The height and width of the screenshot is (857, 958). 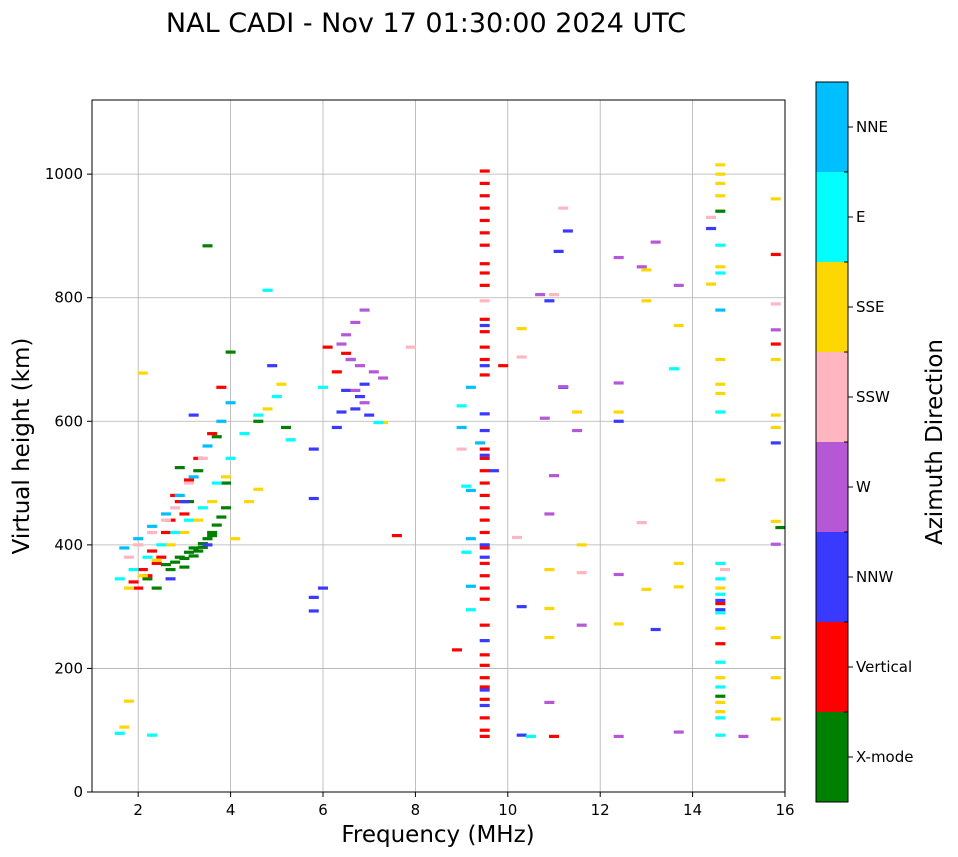 I want to click on x-tick-label: 8, so click(x=416, y=810).